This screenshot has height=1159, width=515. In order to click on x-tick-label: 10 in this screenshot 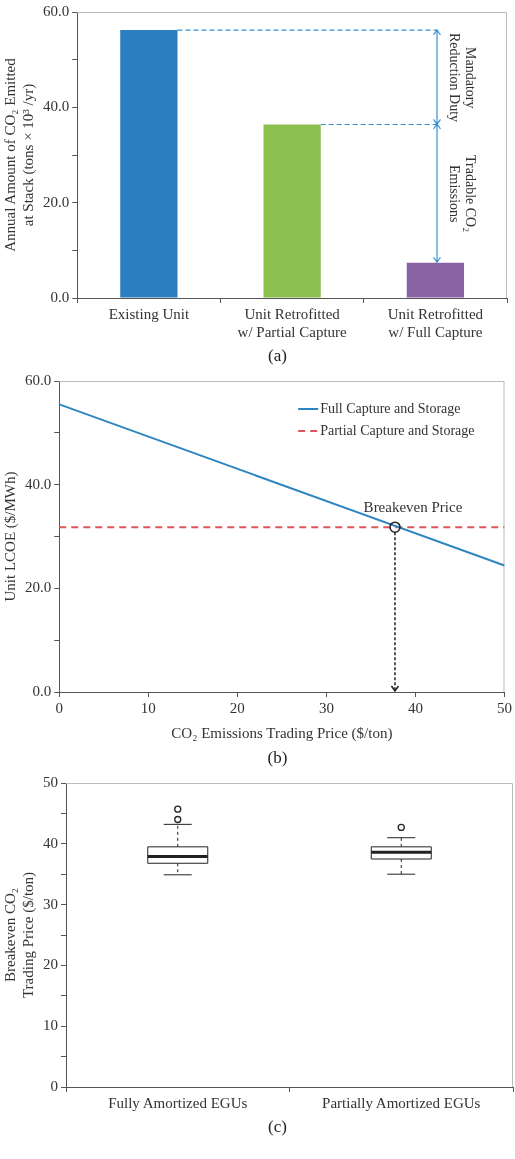, I will do `click(148, 707)`.